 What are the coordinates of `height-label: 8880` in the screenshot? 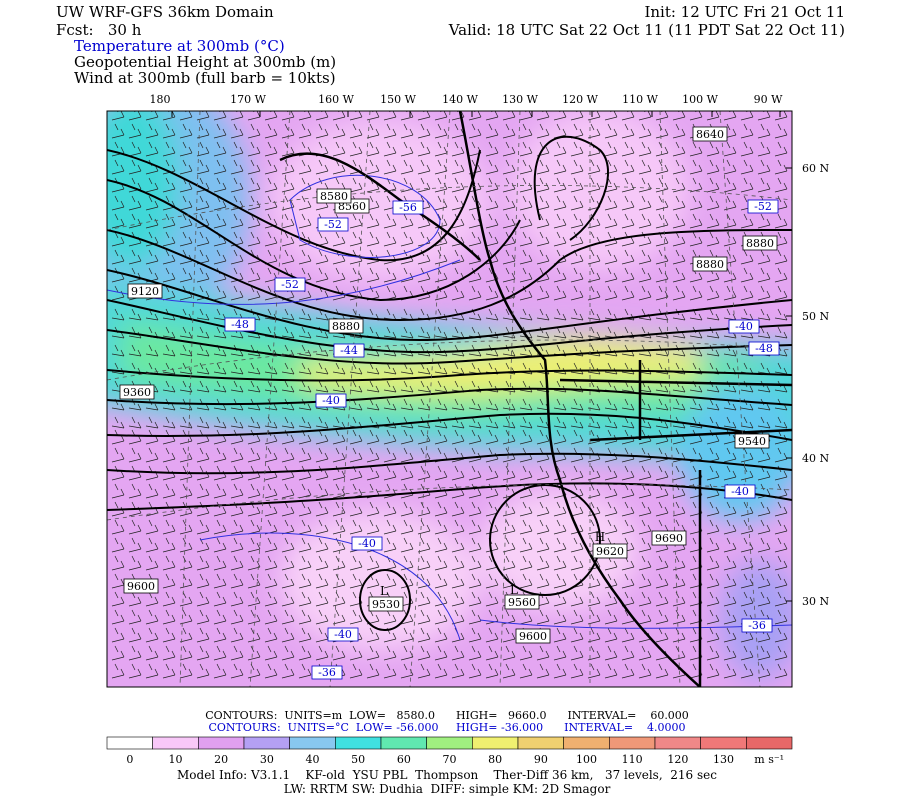 It's located at (346, 326).